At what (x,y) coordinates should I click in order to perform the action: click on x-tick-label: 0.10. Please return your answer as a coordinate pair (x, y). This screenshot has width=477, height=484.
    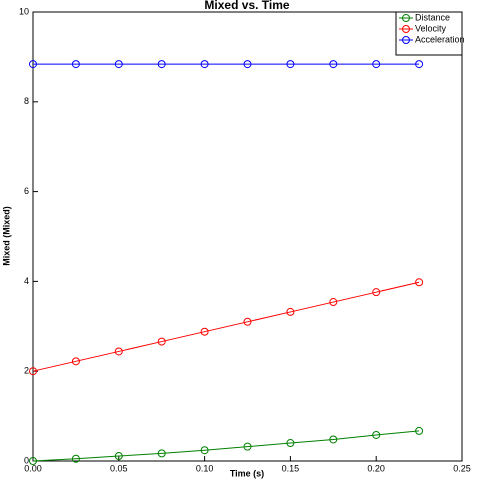
    Looking at the image, I should click on (205, 468).